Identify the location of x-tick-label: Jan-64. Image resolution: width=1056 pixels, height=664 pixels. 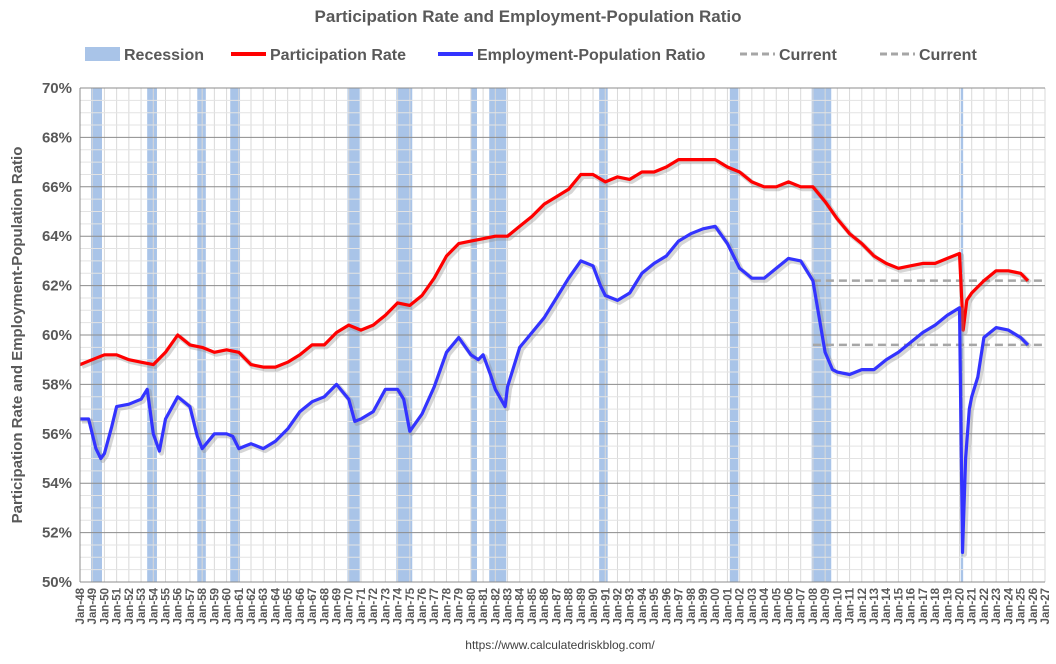
(276, 605).